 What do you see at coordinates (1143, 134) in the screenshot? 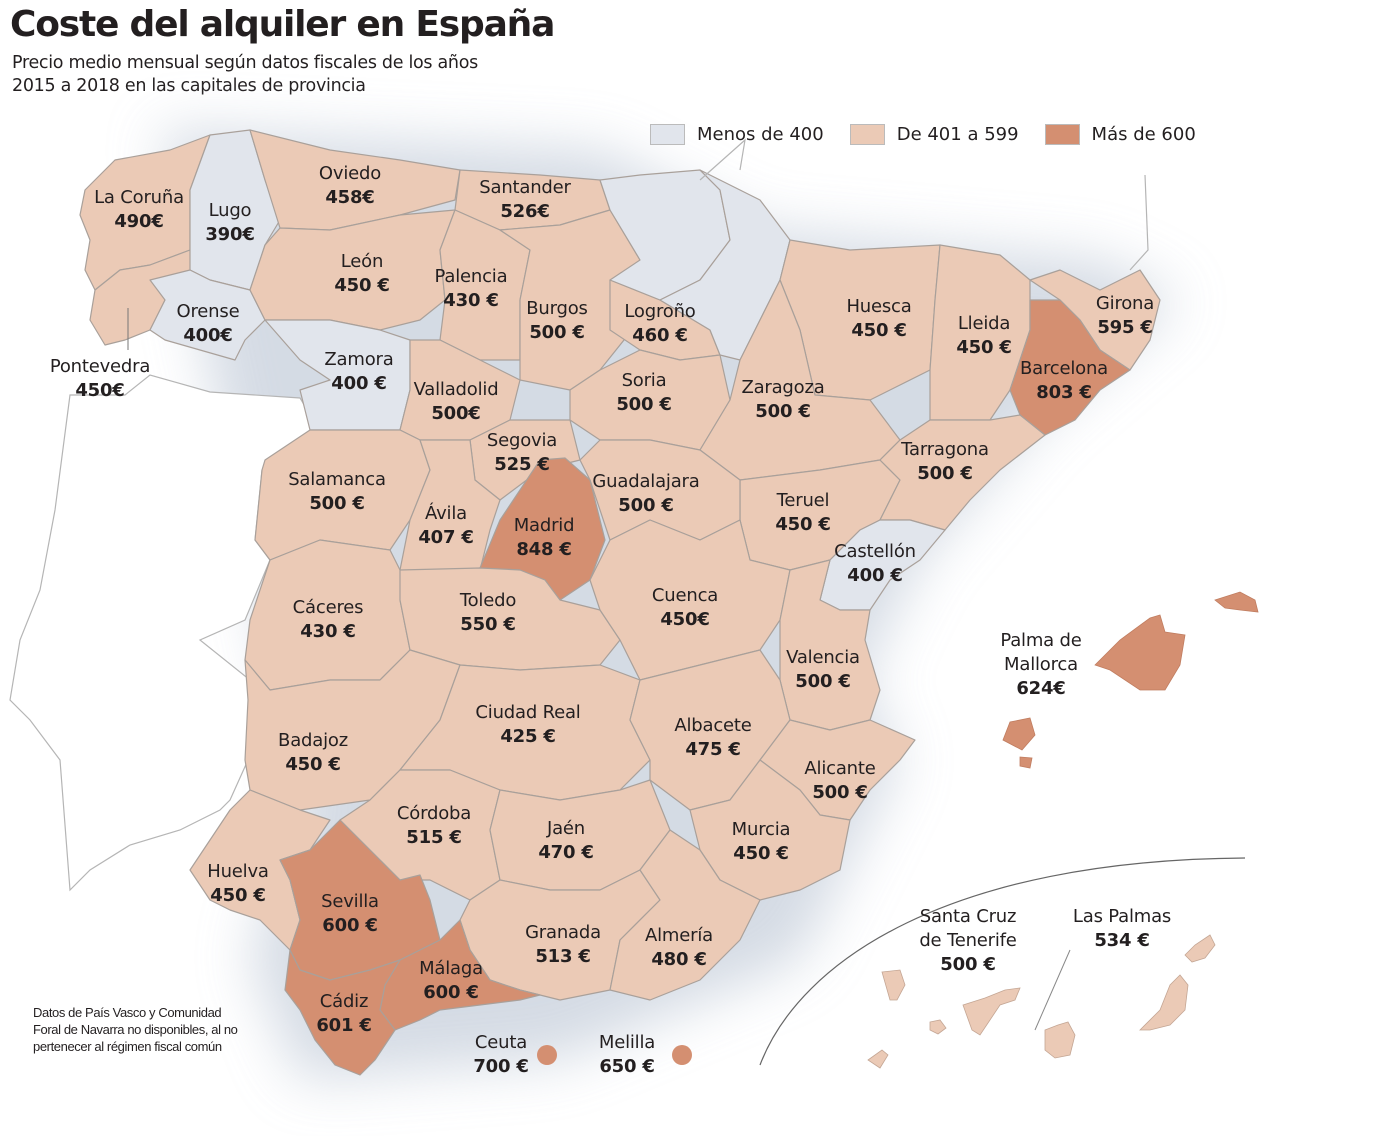
I see `legend-label-high: Más de 600` at bounding box center [1143, 134].